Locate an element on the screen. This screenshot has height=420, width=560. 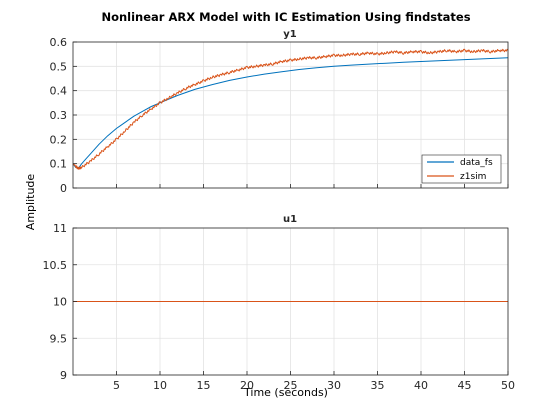
u1-xtick-label: 50 is located at coordinates (508, 385).